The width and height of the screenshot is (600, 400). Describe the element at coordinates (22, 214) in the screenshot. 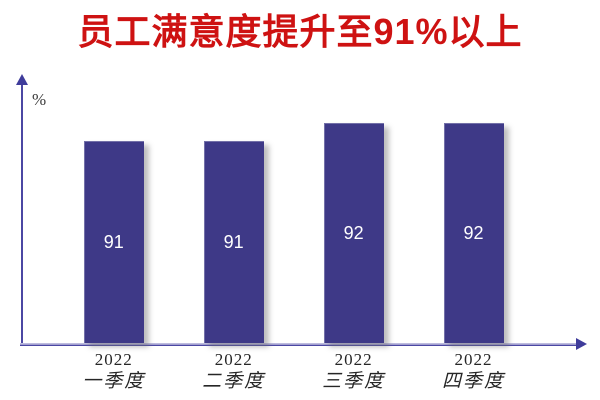

I see `y-axis` at that location.